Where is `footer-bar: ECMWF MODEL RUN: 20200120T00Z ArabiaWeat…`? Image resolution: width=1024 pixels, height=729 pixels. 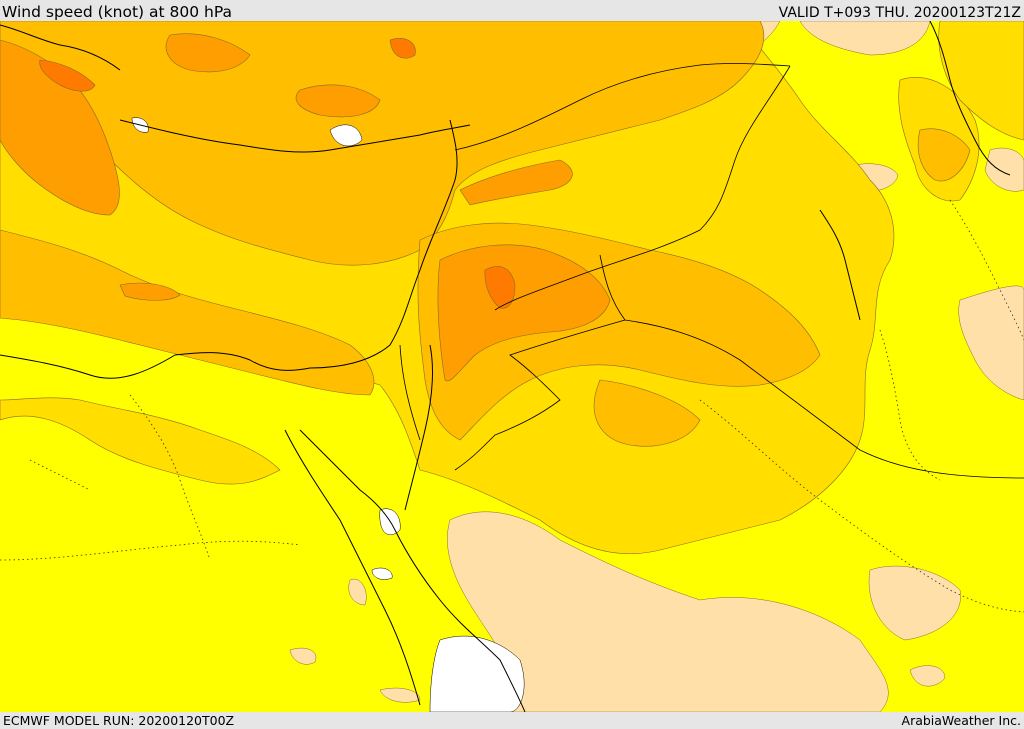
footer-bar: ECMWF MODEL RUN: 20200120T00Z ArabiaWeat… is located at coordinates (512, 720).